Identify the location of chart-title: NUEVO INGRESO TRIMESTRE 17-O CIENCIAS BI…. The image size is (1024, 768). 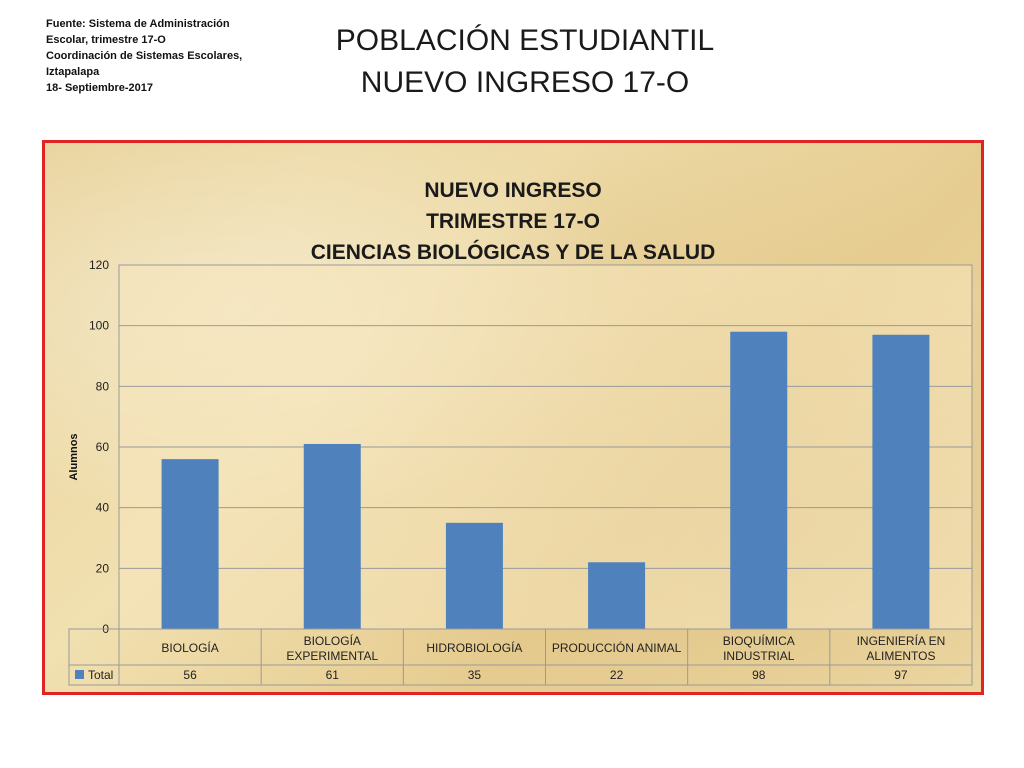
(513, 221).